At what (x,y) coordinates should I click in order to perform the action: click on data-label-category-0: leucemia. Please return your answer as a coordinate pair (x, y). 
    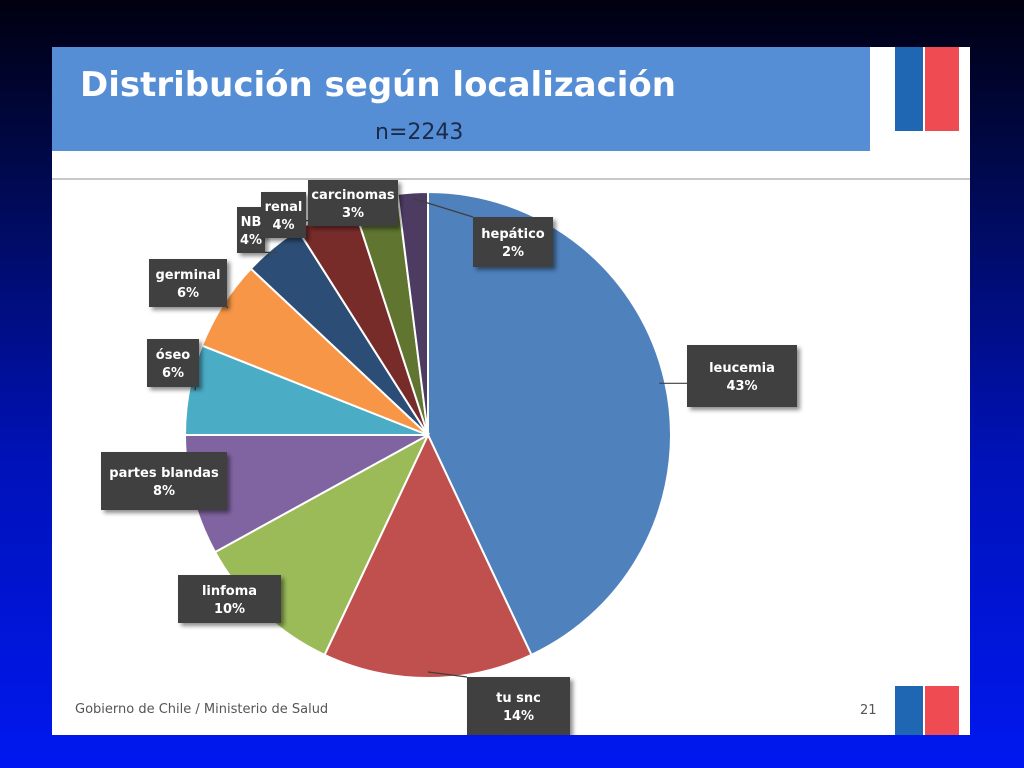
    Looking at the image, I should click on (742, 368).